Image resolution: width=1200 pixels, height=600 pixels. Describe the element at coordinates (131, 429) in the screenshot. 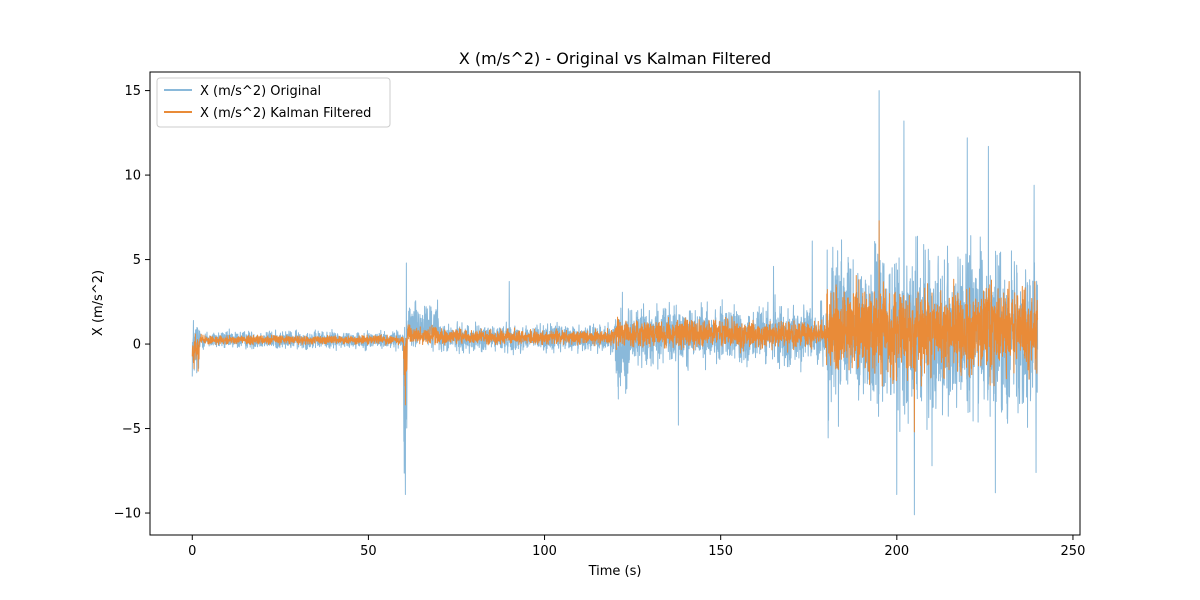

I see `y-tick-label: −5` at that location.